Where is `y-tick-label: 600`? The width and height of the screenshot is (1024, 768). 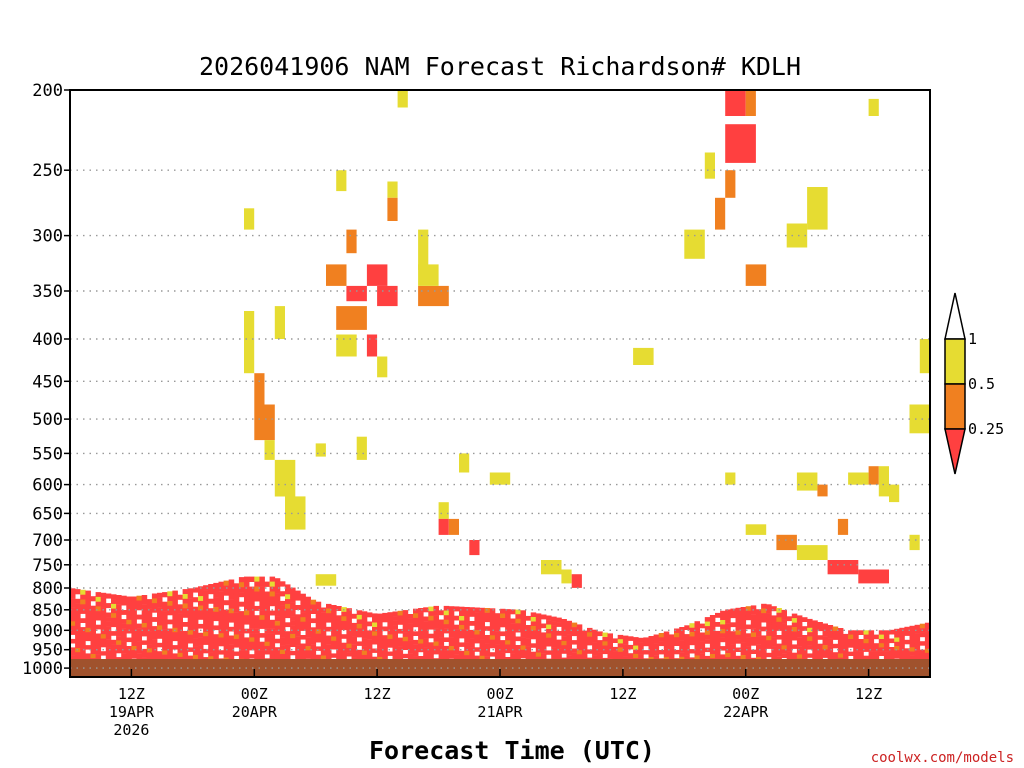
y-tick-label: 600 is located at coordinates (47, 486).